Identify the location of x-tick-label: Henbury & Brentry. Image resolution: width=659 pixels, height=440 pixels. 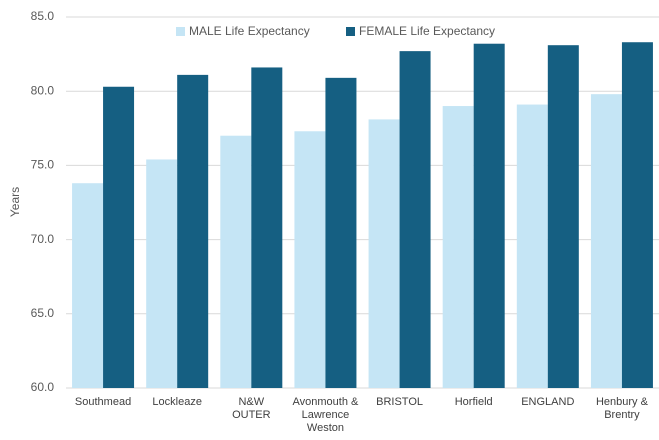
(621, 408).